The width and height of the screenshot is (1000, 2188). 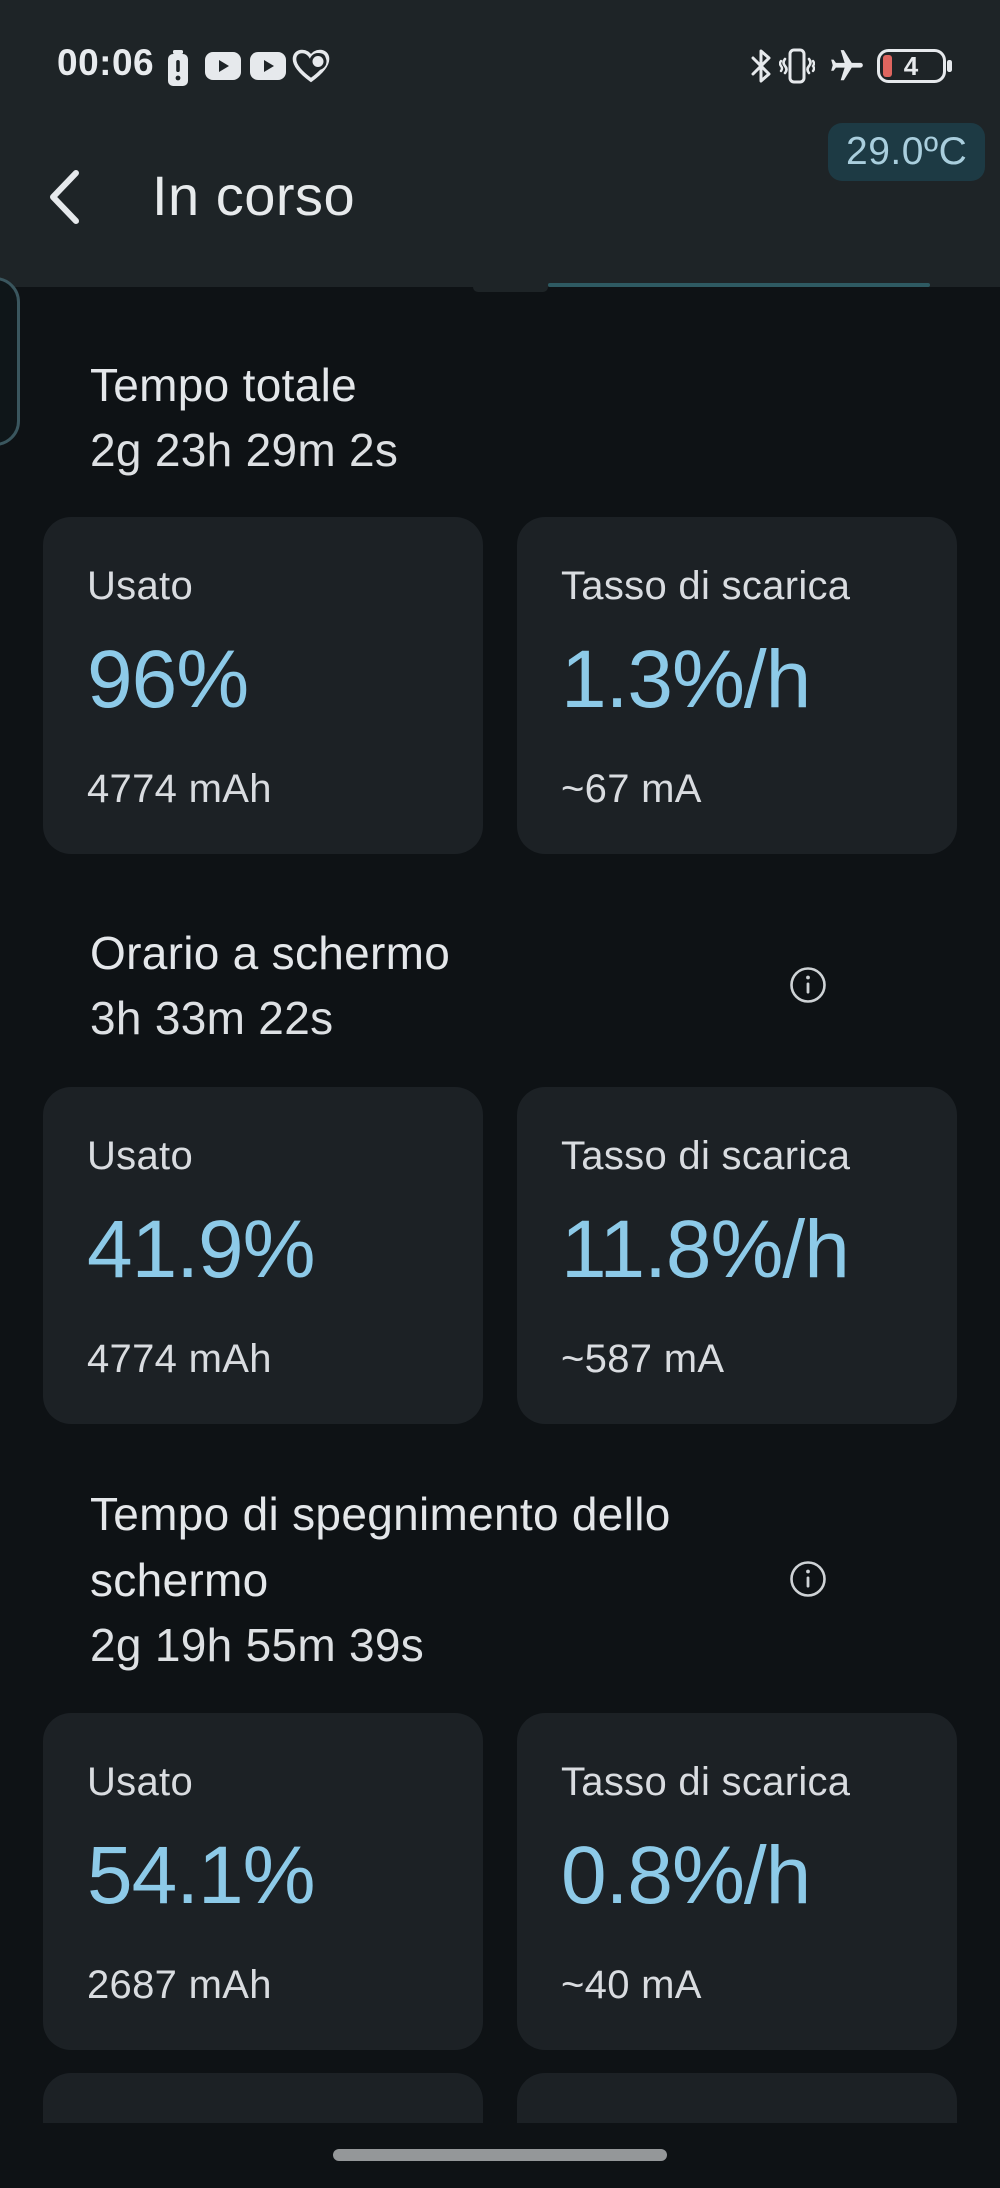 What do you see at coordinates (223, 66) in the screenshot?
I see `youtube-icon` at bounding box center [223, 66].